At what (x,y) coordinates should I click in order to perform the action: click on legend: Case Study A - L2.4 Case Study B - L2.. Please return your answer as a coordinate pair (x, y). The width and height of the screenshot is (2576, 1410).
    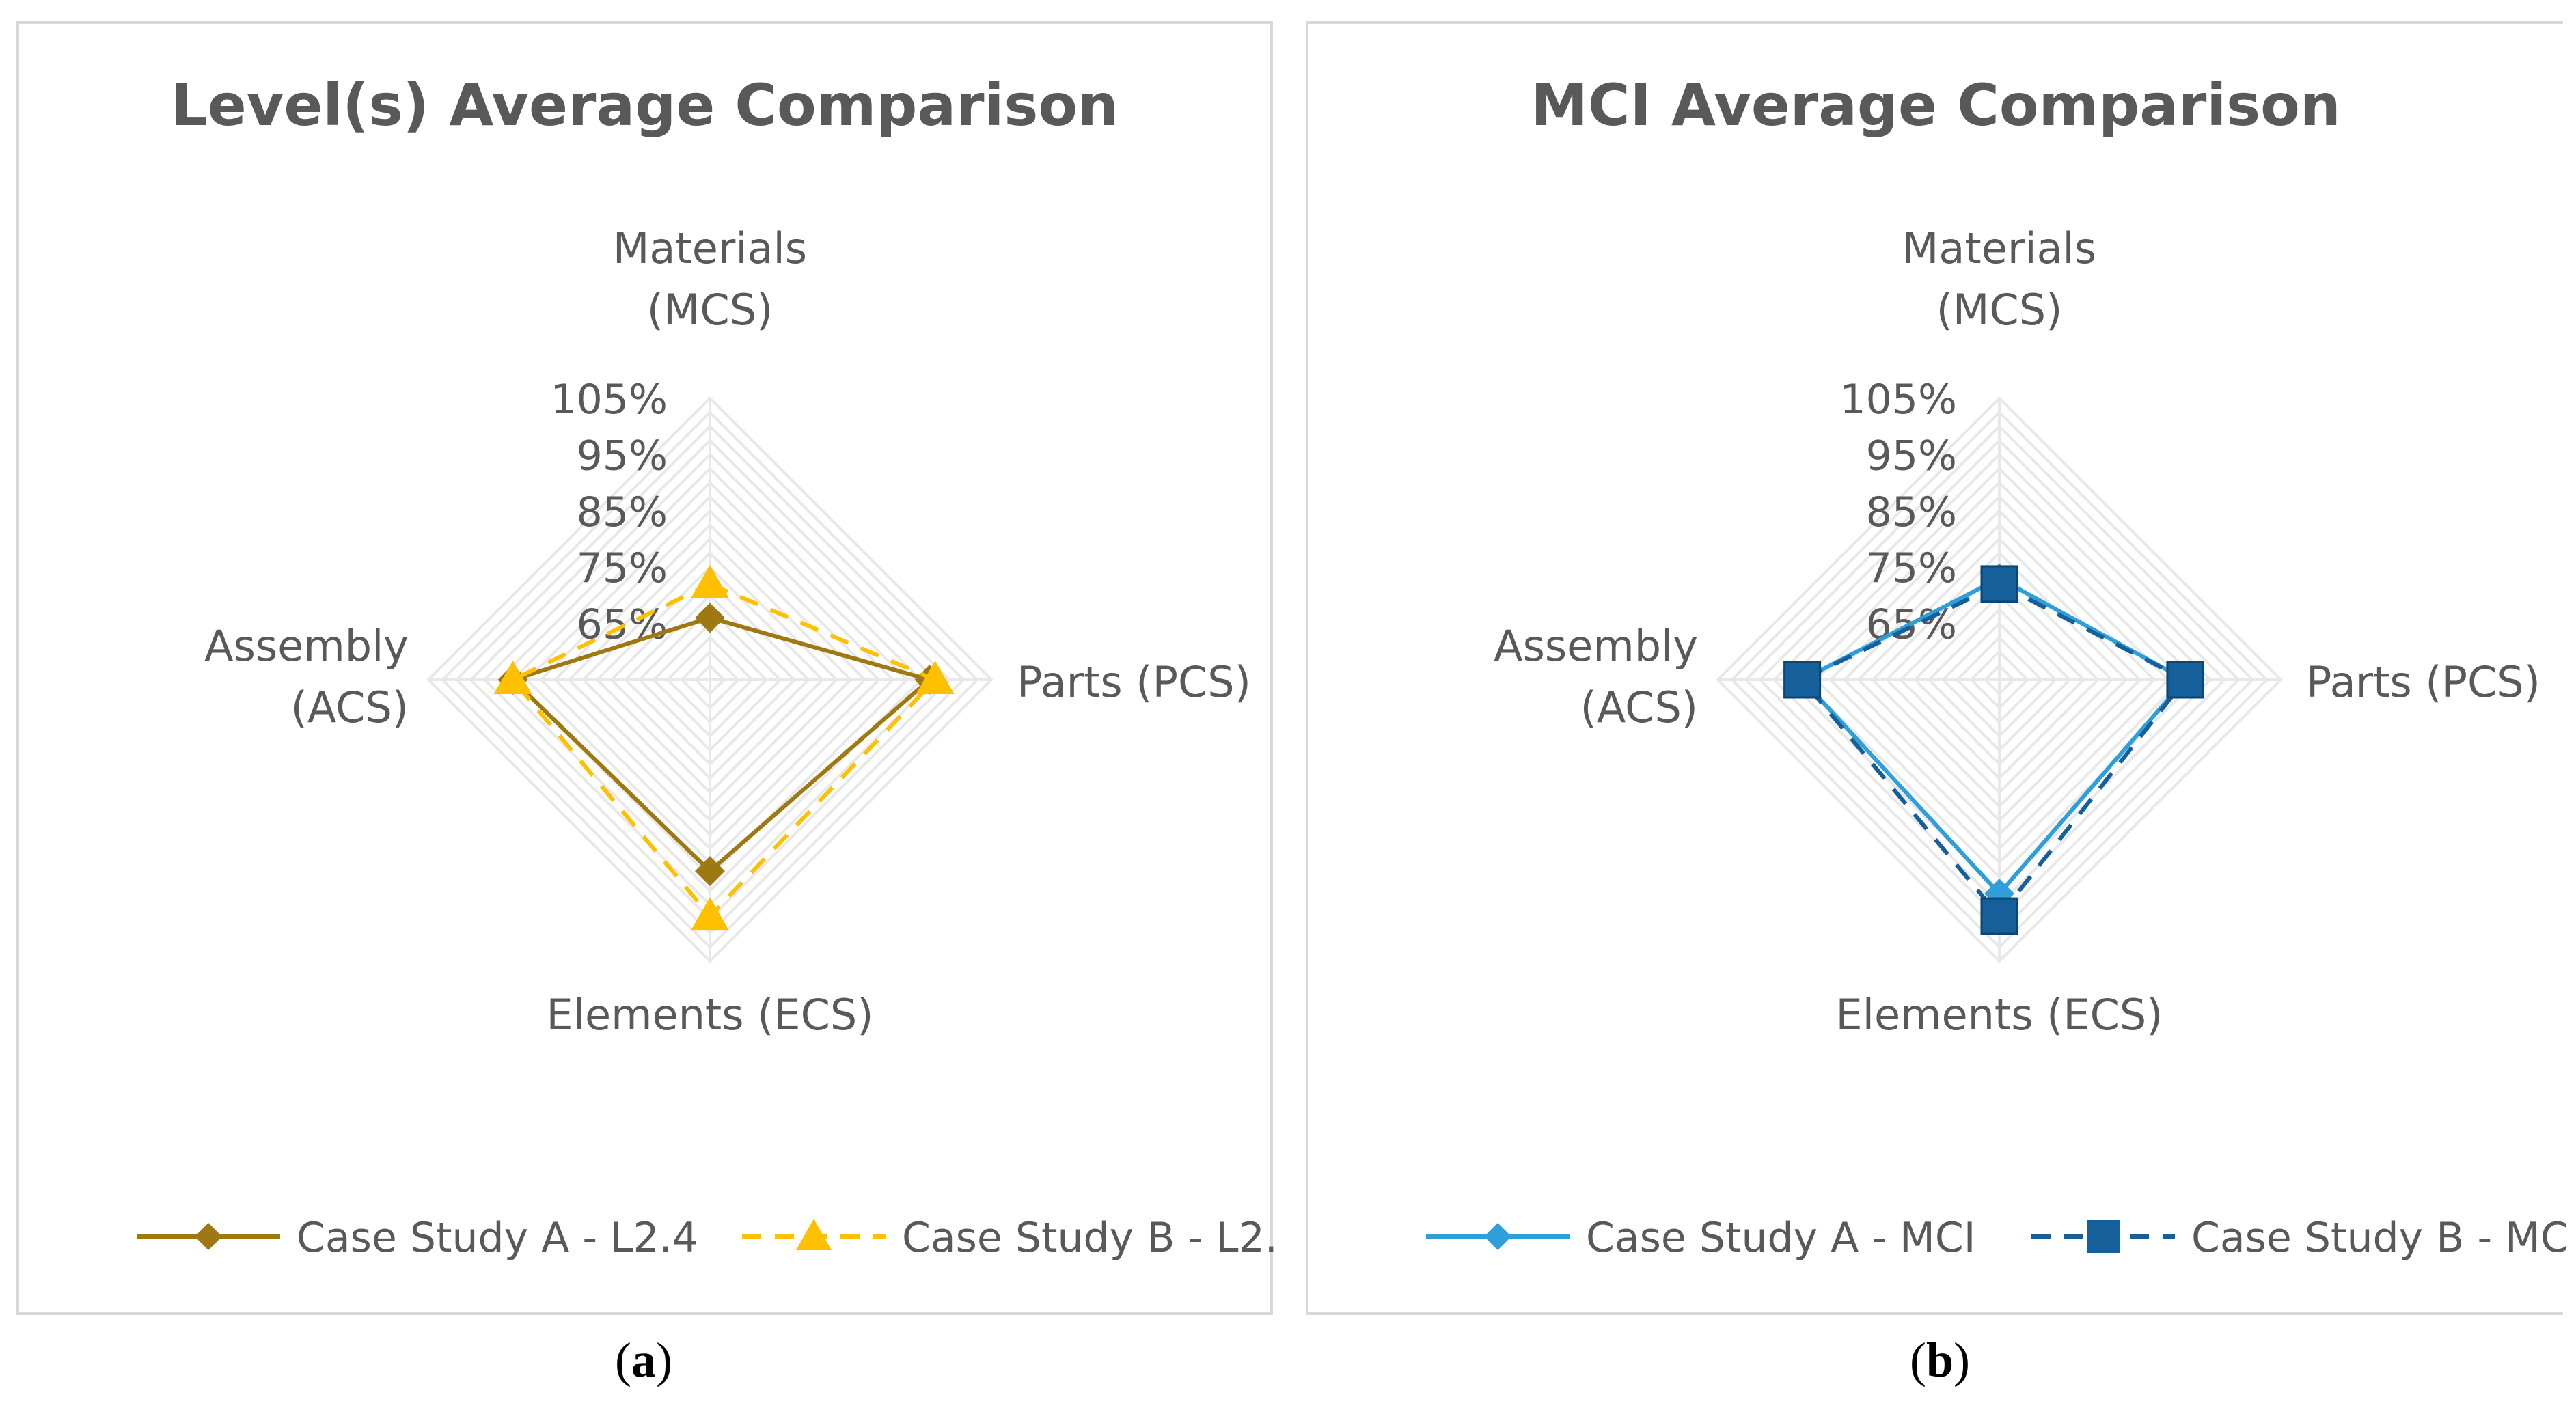
    Looking at the image, I should click on (706, 1238).